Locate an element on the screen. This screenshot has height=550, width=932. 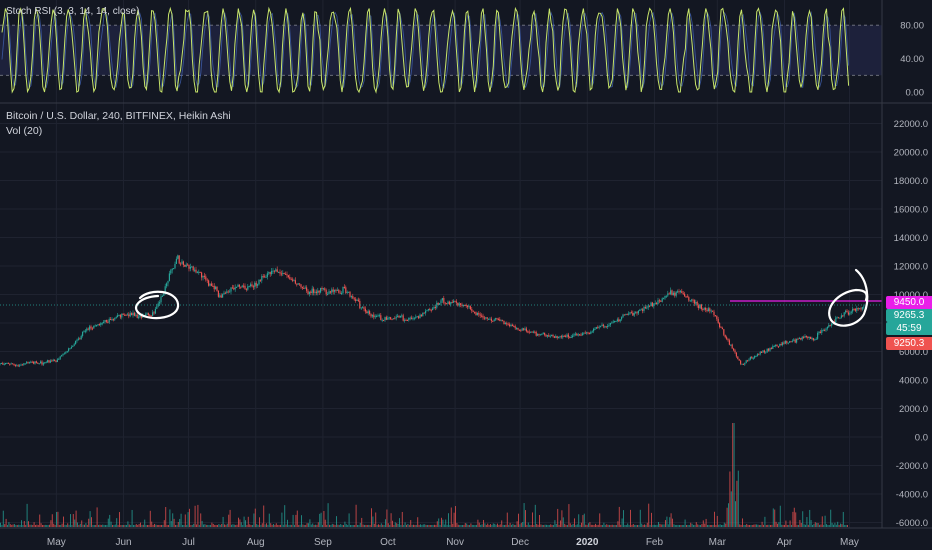
time-tick-label: Mar is located at coordinates (718, 542).